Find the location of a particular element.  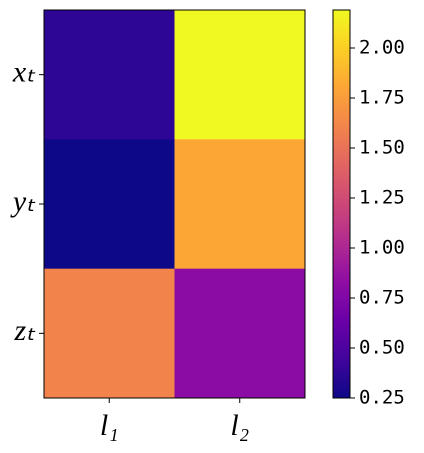

colorbar-tick-label: 1.00 is located at coordinates (382, 248).